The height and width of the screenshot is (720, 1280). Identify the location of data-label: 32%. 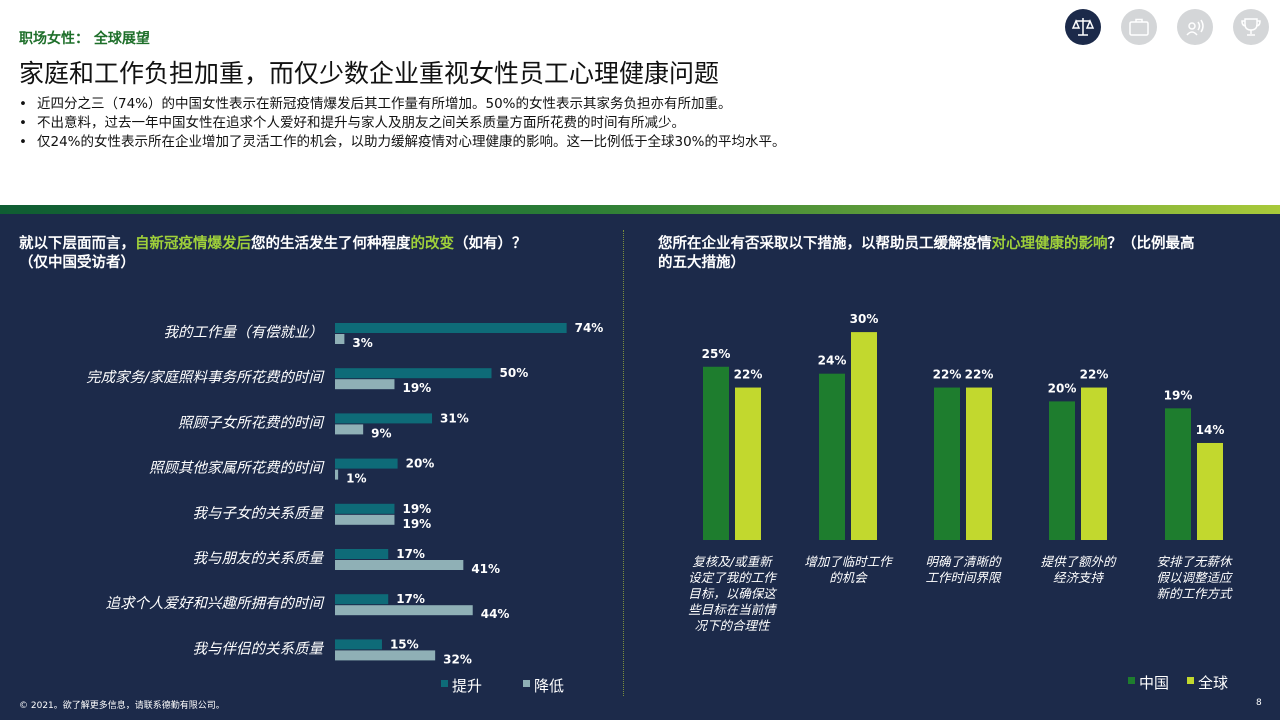
(457, 659).